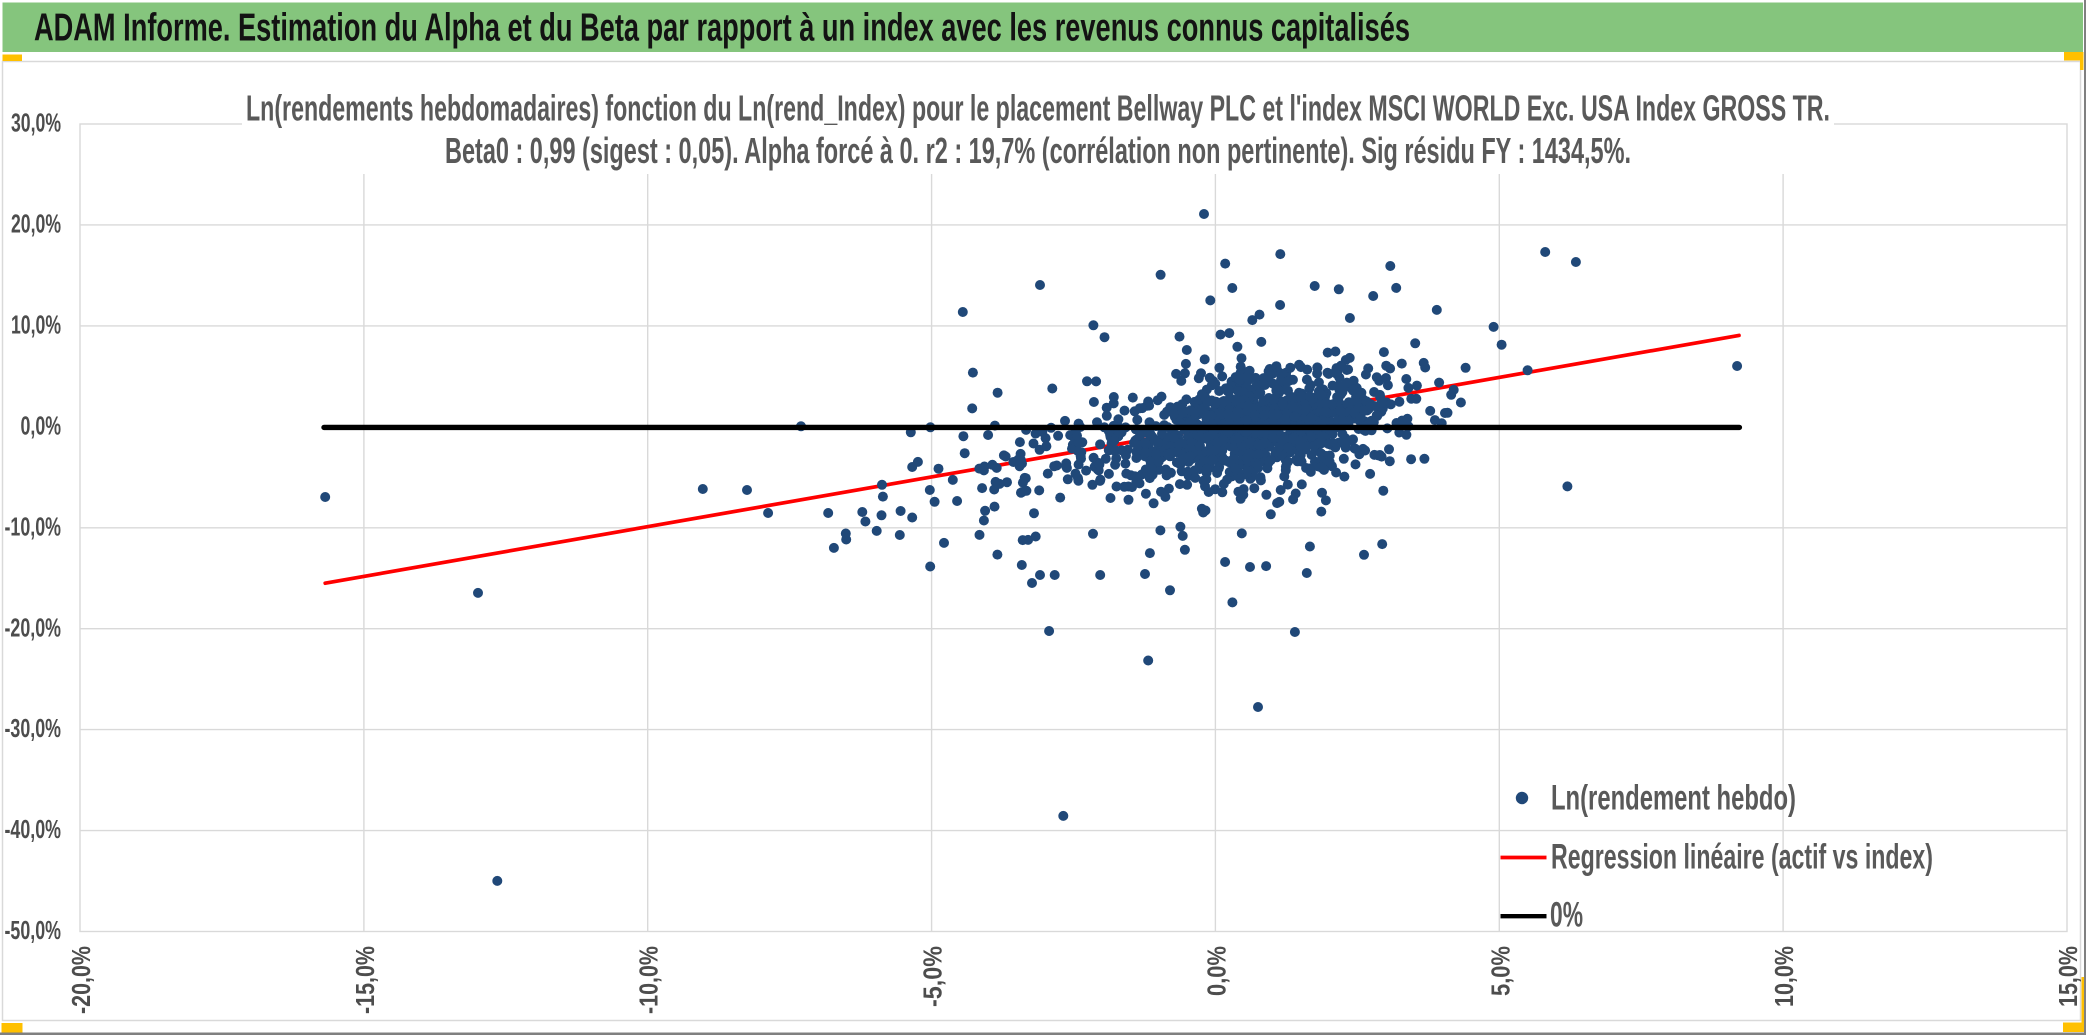  What do you see at coordinates (1566, 915) in the screenshot?
I see `svg-text: 0%` at bounding box center [1566, 915].